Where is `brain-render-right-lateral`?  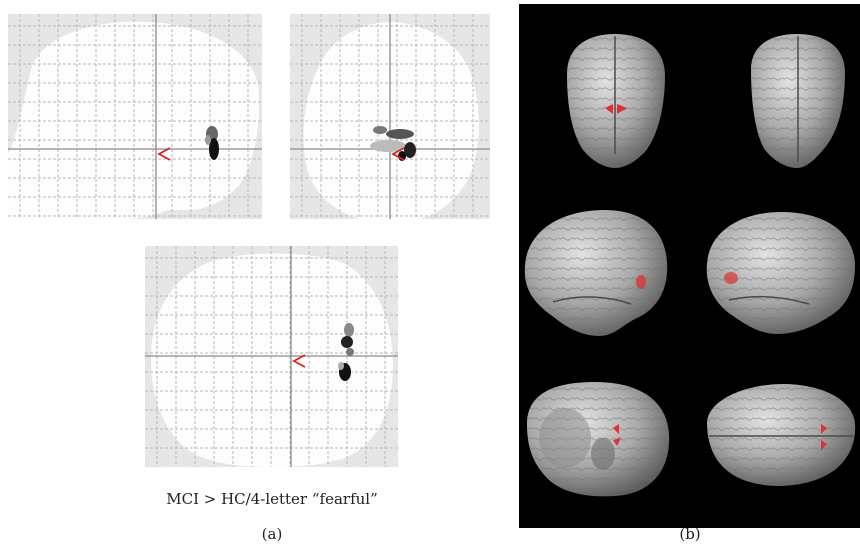
brain-render-right-lateral is located at coordinates (596, 273).